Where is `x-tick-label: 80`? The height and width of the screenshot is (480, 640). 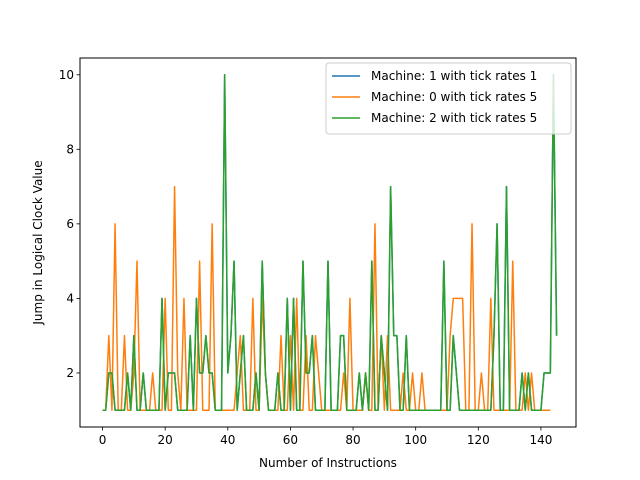
x-tick-label: 80 is located at coordinates (352, 440).